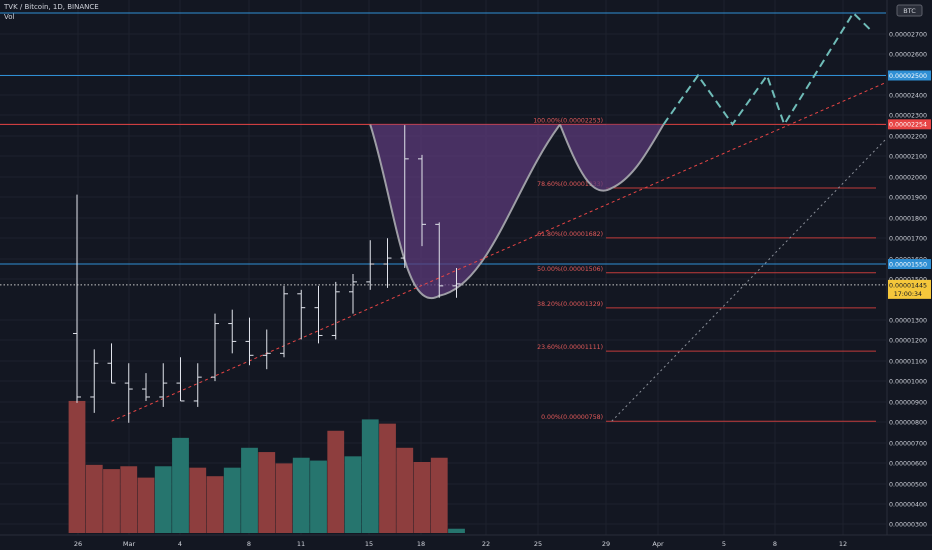 This screenshot has width=932, height=550. Describe the element at coordinates (908, 198) in the screenshot. I see `price-tick-label: 0.00001900` at that location.